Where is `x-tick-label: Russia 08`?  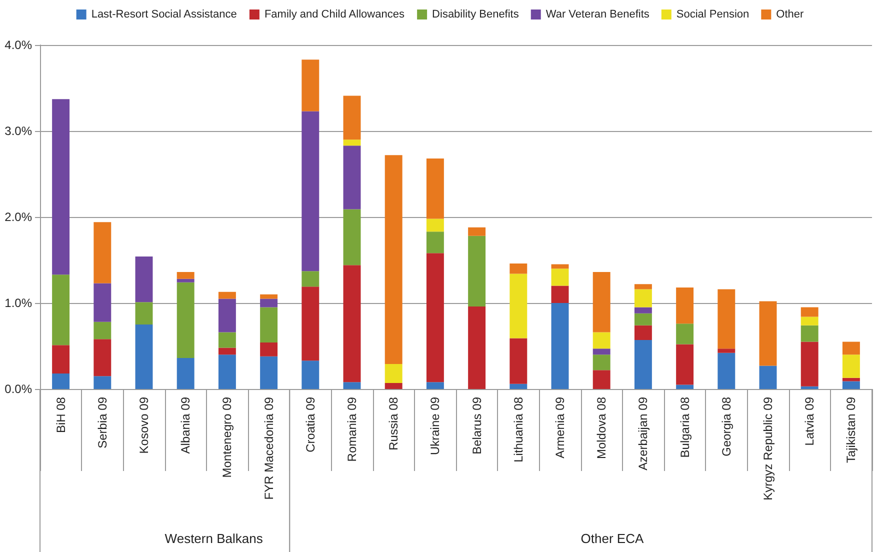 x-tick-label: Russia 08 is located at coordinates (393, 423).